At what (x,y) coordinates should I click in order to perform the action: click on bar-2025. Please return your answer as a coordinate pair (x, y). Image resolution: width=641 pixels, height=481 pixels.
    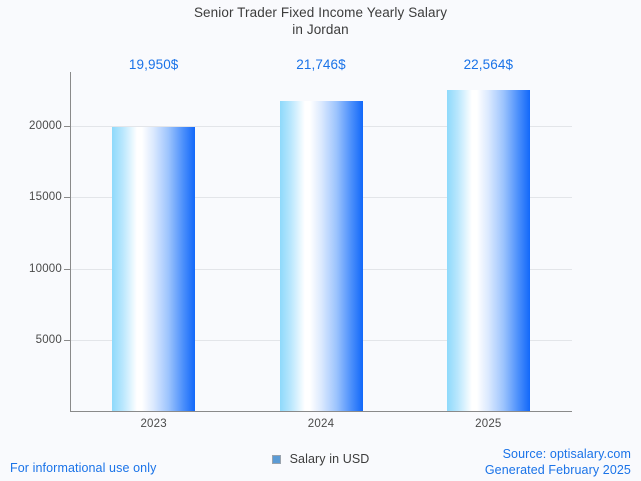
    Looking at the image, I should click on (488, 250).